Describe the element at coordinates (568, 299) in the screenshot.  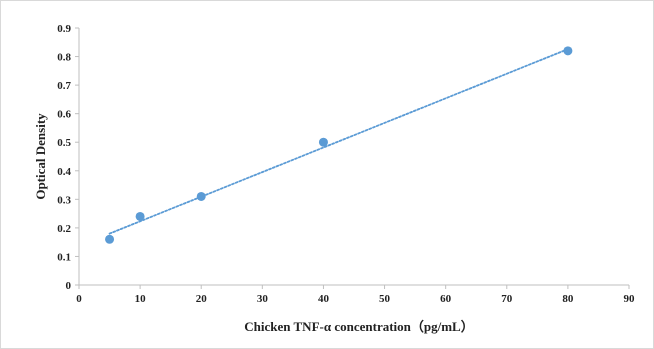
I see `x-tick-label: 80` at that location.